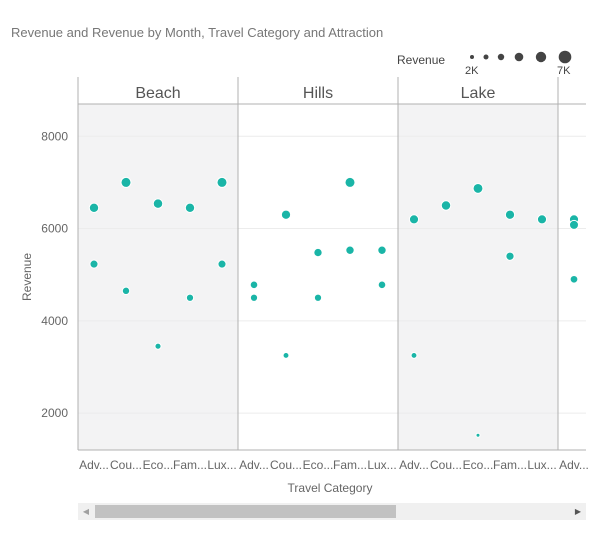 The image size is (600, 559). What do you see at coordinates (564, 71) in the screenshot?
I see `size-legend-max-label: 7K` at bounding box center [564, 71].